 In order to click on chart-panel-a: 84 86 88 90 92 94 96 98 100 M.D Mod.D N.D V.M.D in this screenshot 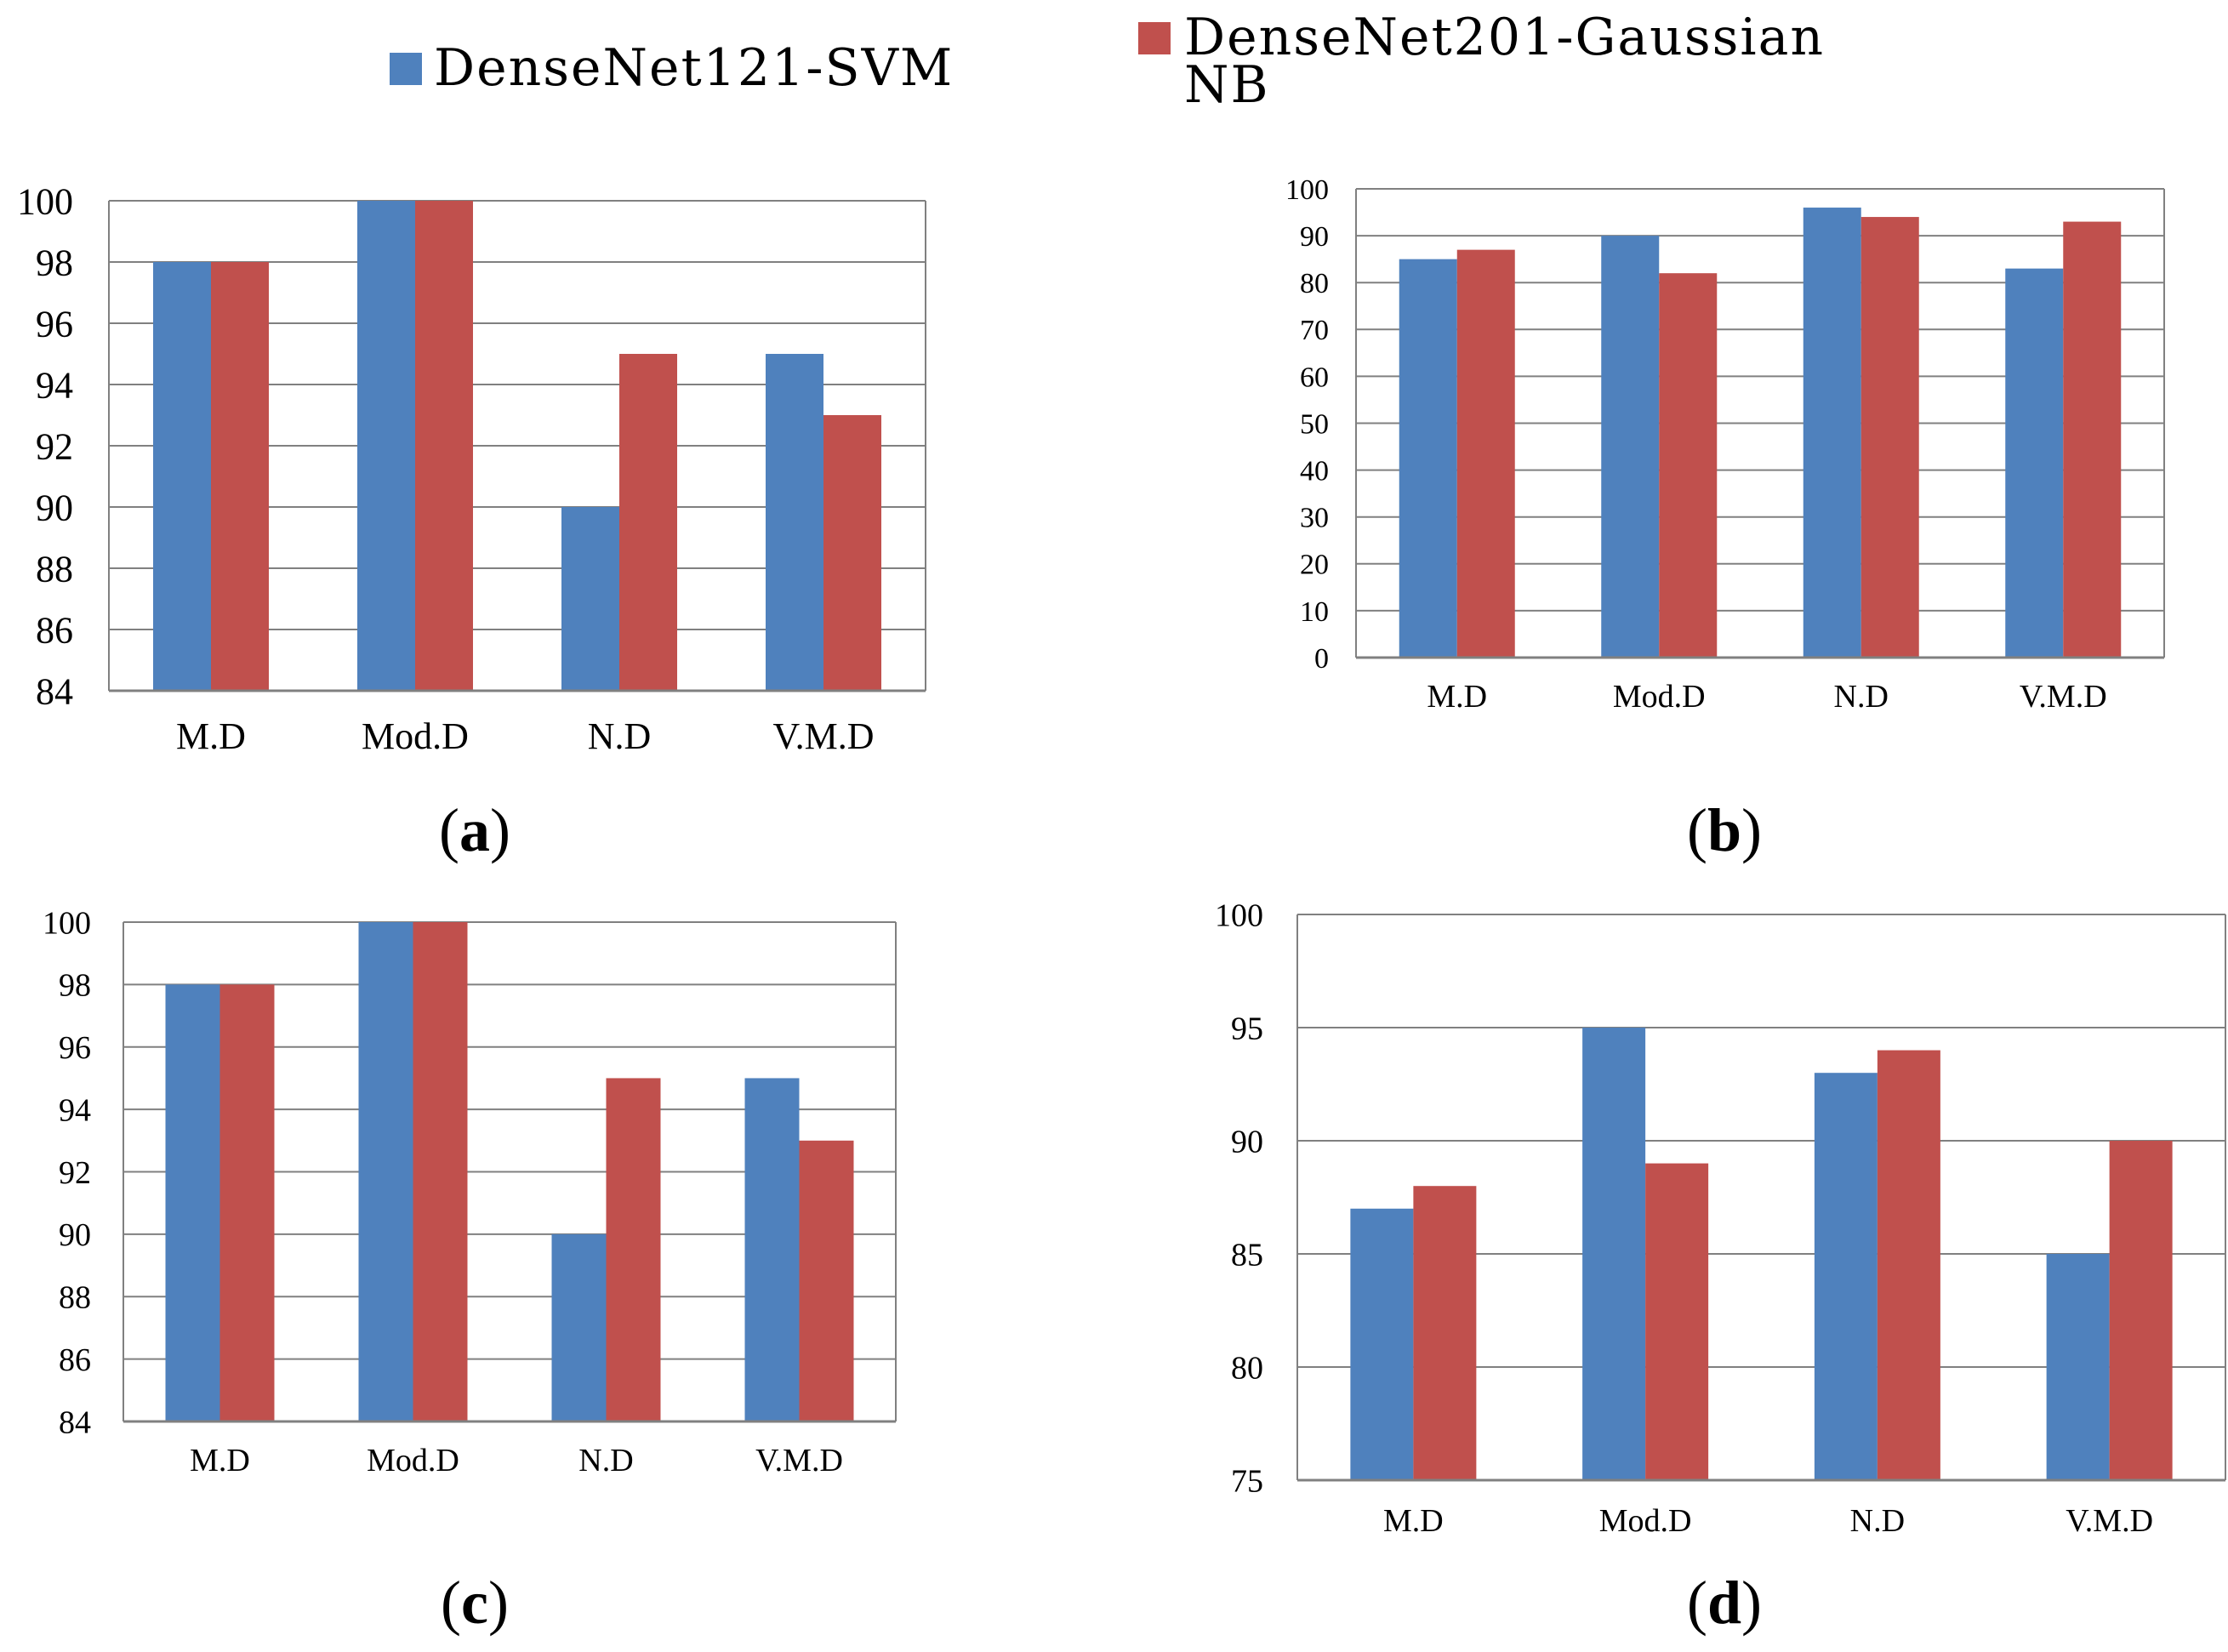, I will do `click(472, 468)`.